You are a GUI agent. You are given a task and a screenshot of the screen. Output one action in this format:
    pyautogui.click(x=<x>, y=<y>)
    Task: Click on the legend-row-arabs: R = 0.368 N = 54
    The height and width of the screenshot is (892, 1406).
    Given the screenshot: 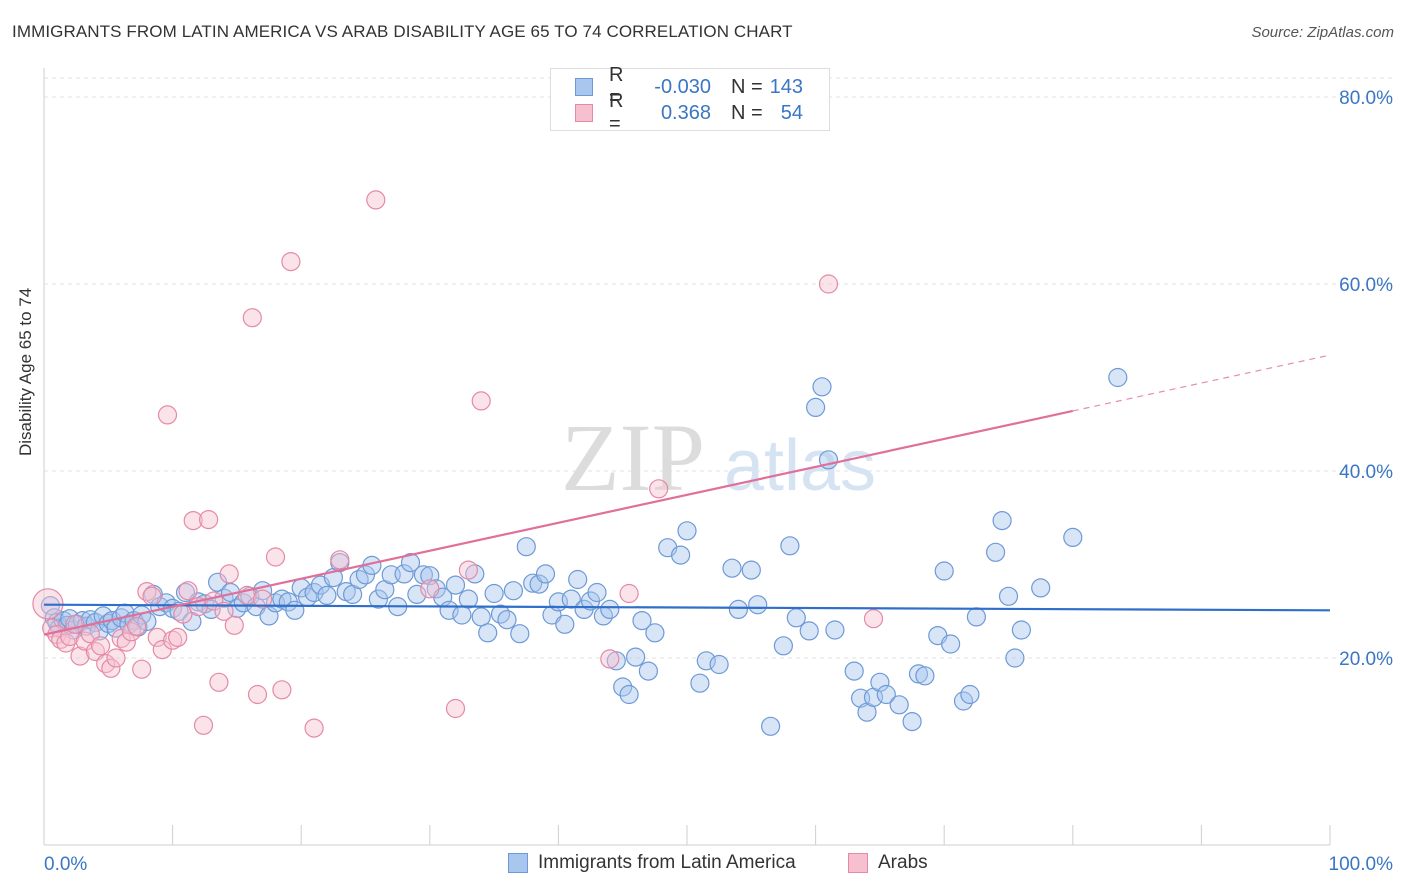 What is the action you would take?
    pyautogui.click(x=689, y=112)
    